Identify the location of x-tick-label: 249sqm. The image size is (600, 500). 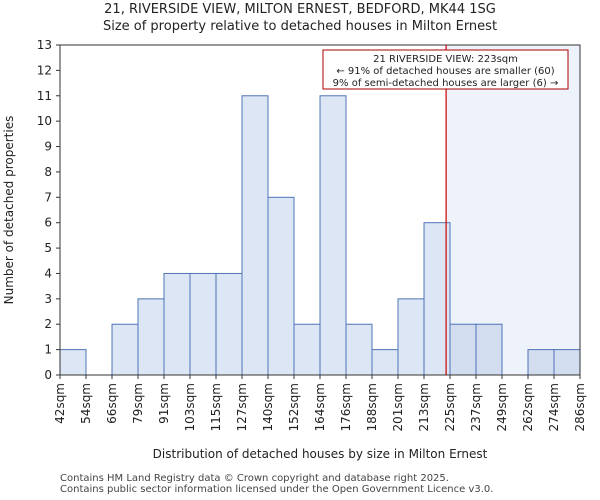
(502, 407).